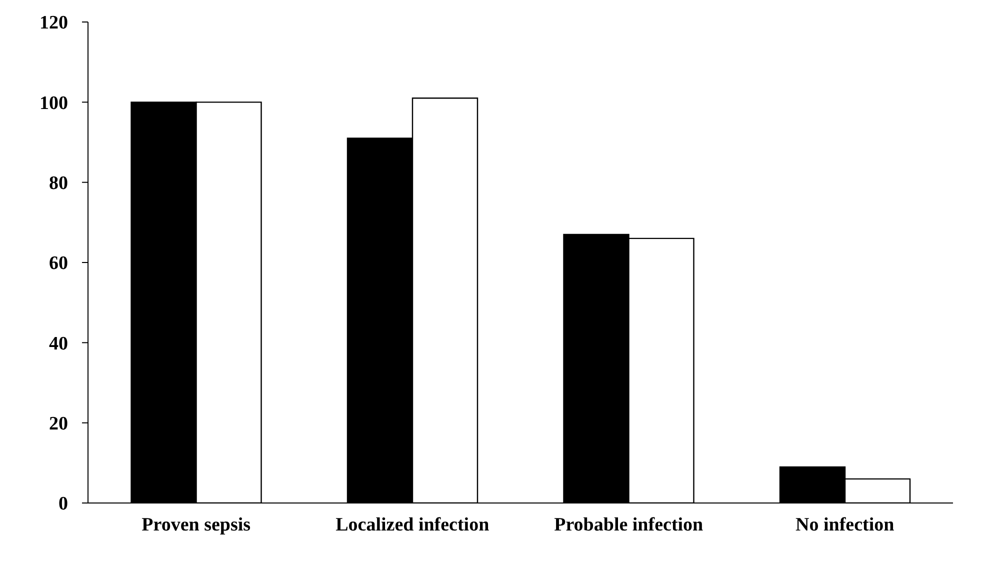 The image size is (985, 561). I want to click on y-tick-label: 80, so click(58, 183).